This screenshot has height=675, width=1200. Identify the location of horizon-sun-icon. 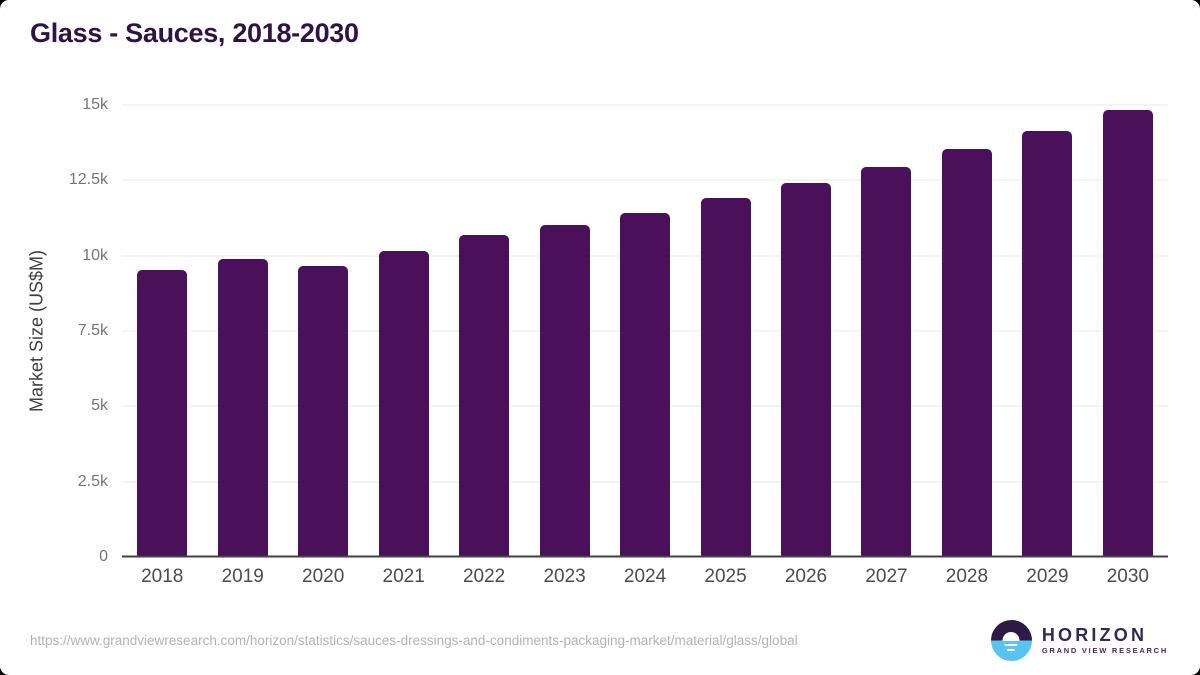
(1011, 640).